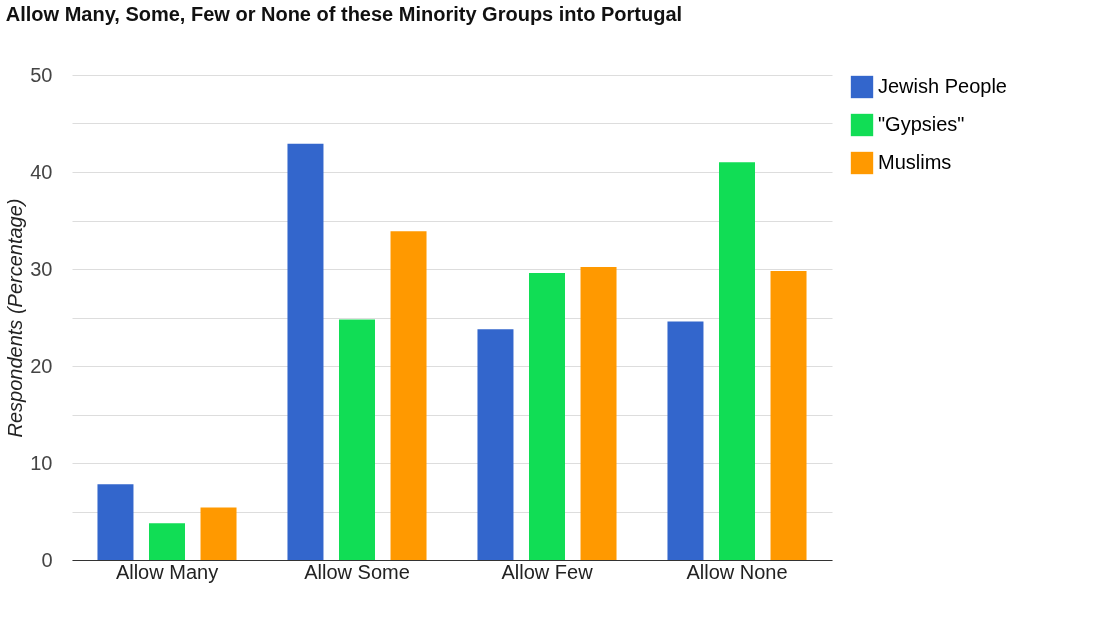  Describe the element at coordinates (167, 571) in the screenshot. I see `x-tick-label: Allow Many` at that location.